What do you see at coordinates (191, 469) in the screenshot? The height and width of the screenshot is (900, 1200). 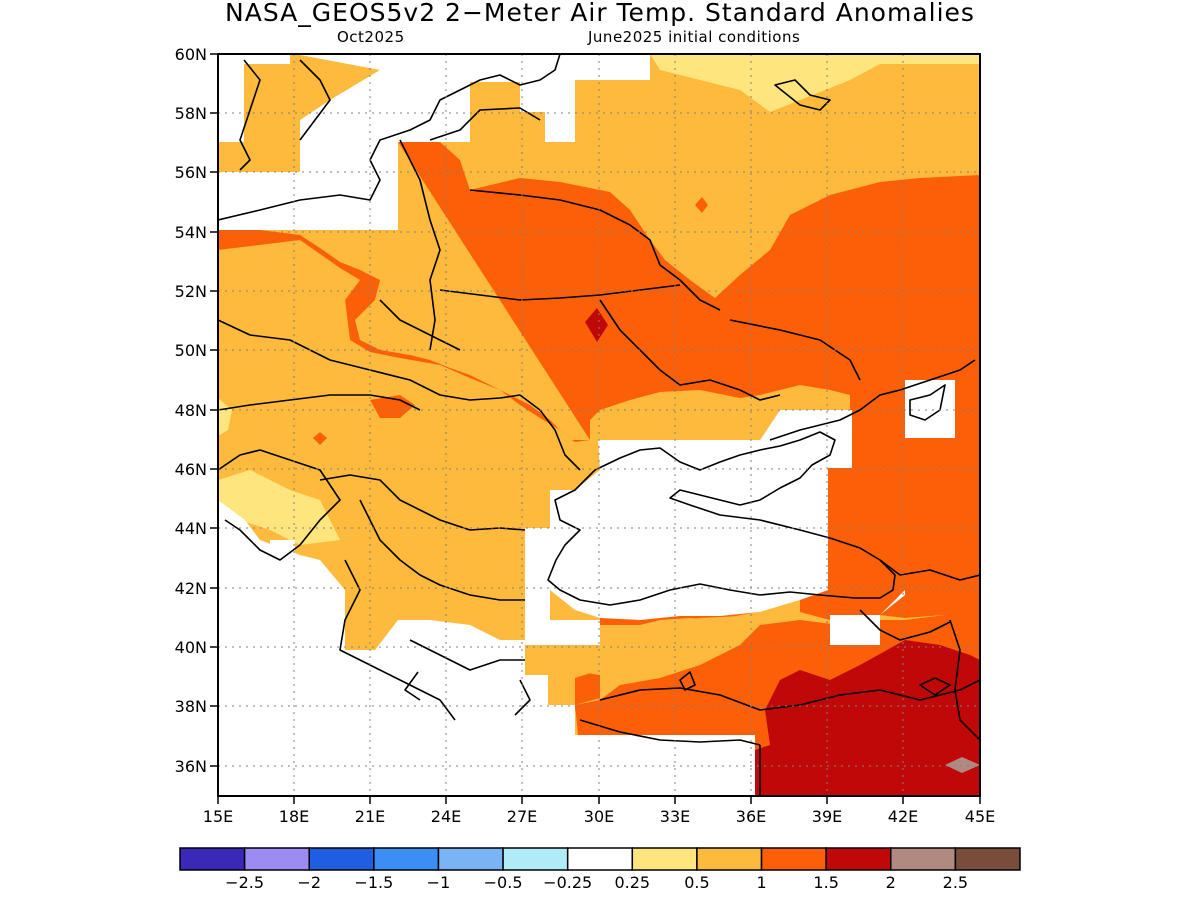 I see `lat-label: 46N` at bounding box center [191, 469].